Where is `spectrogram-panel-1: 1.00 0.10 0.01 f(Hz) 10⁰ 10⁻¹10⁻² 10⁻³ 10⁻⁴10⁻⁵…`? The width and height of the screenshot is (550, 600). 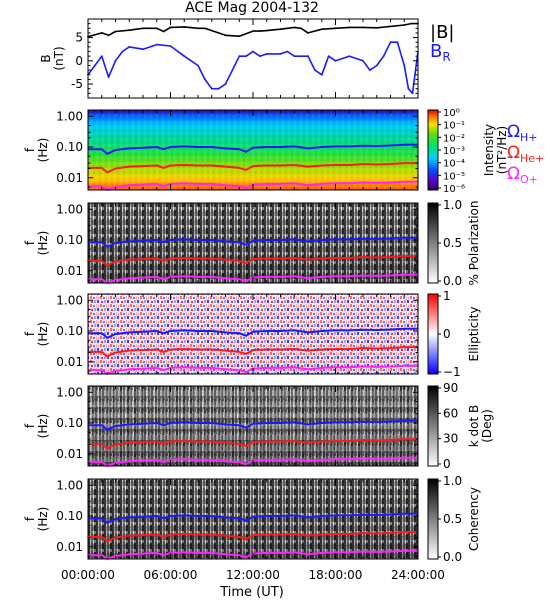
spectrogram-panel-1: 1.00 0.10 0.01 f(Hz) 10⁰ 10⁻¹10⁻² 10⁻³ 10⁻⁴10⁻⁵… is located at coordinates (283, 151).